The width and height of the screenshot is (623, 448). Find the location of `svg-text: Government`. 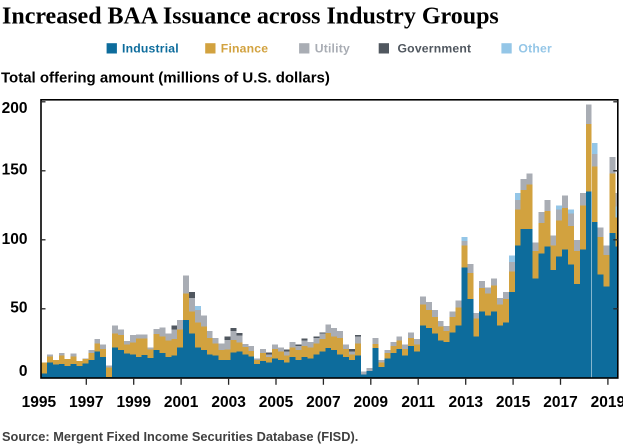

svg-text: Government is located at coordinates (435, 49).